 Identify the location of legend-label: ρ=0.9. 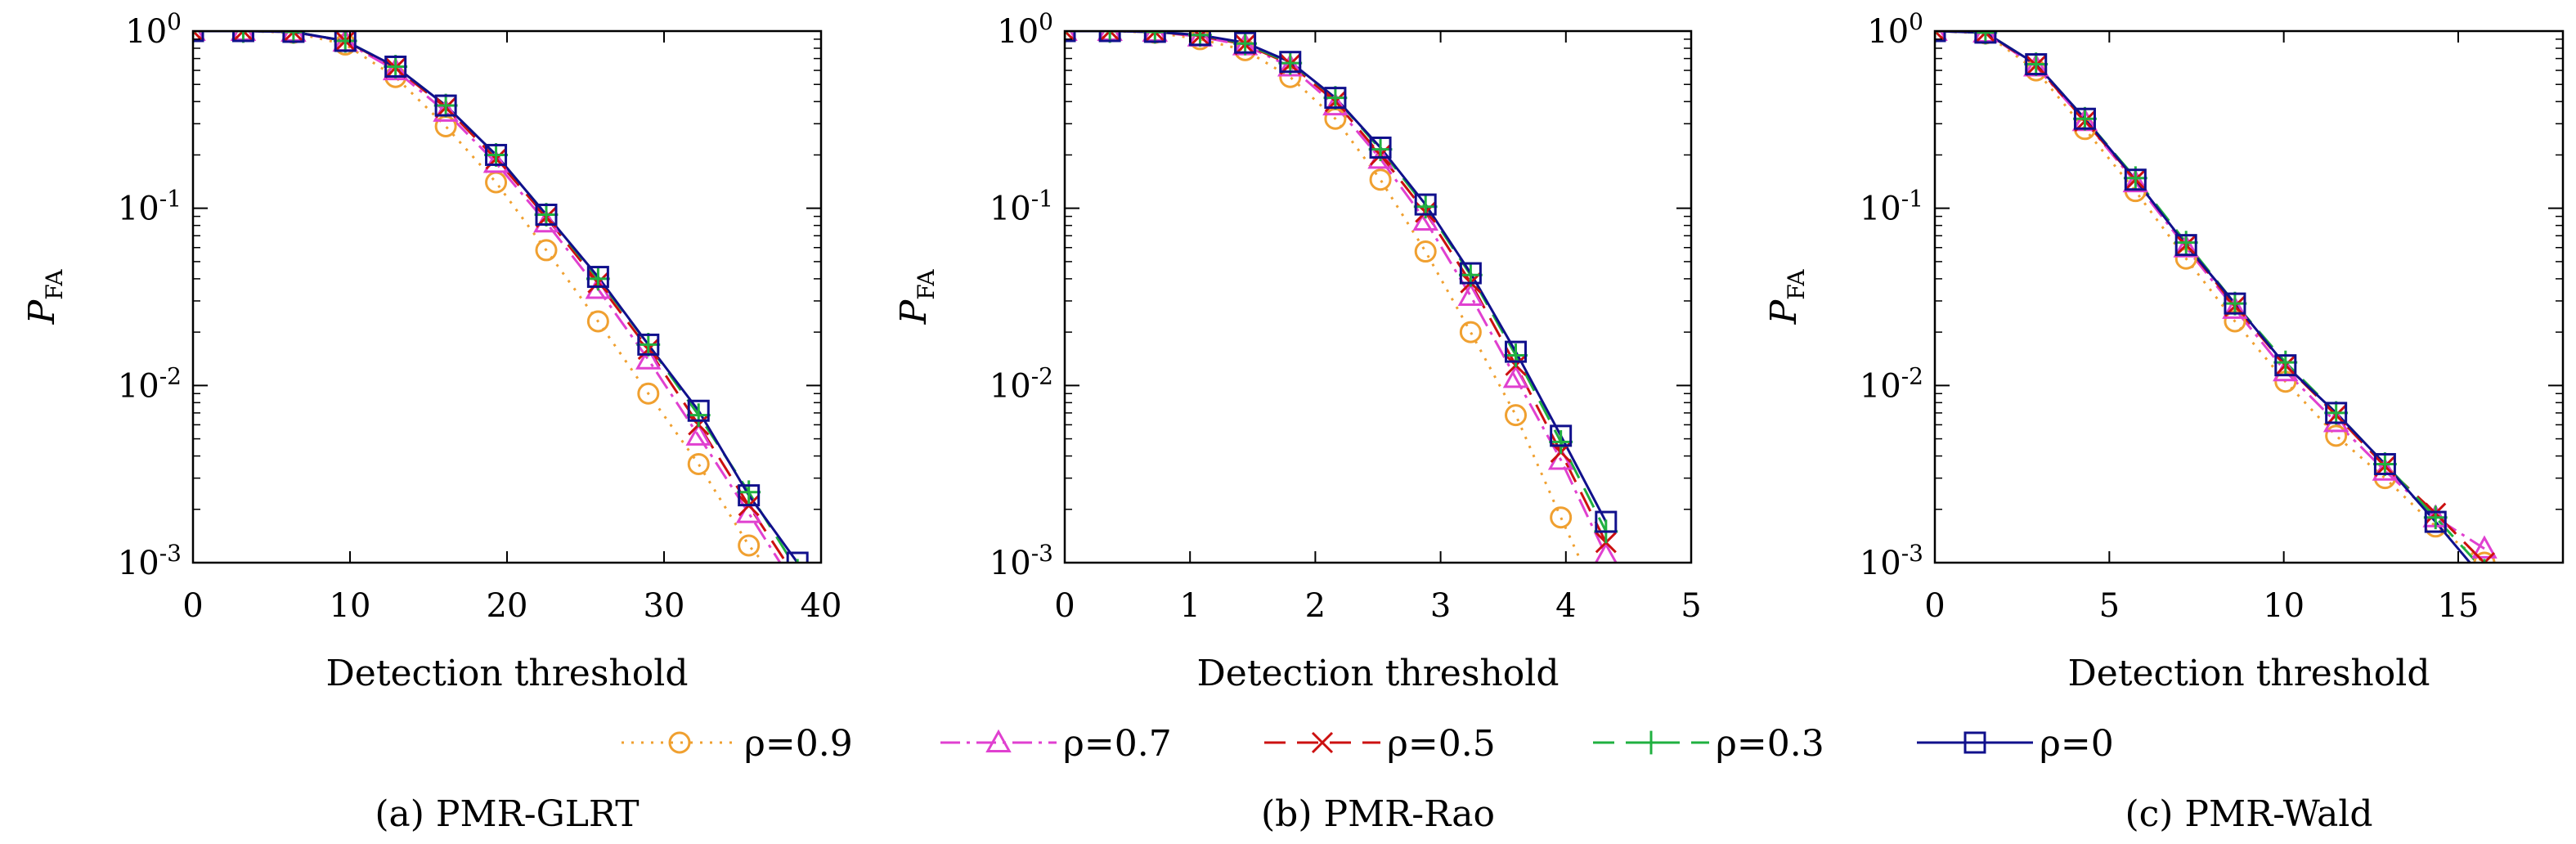
(799, 744).